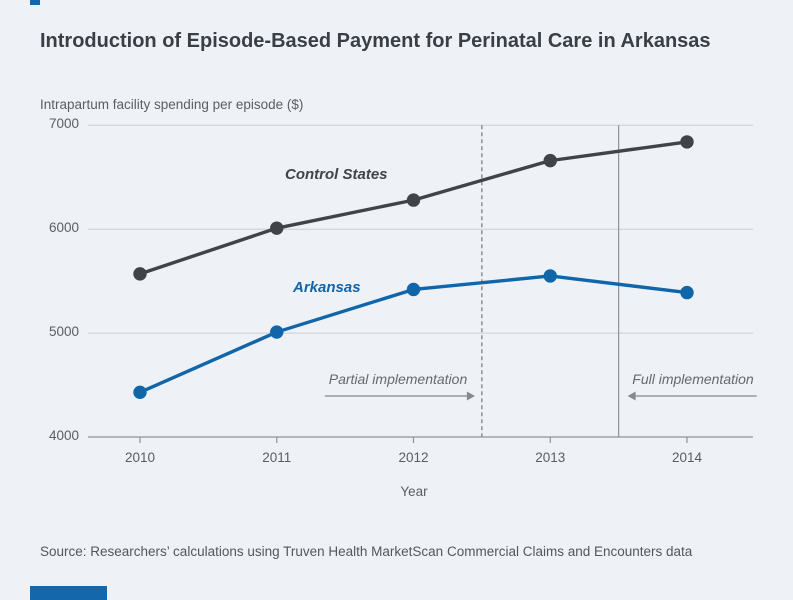  What do you see at coordinates (140, 392) in the screenshot?
I see `arkansas-point-2010` at bounding box center [140, 392].